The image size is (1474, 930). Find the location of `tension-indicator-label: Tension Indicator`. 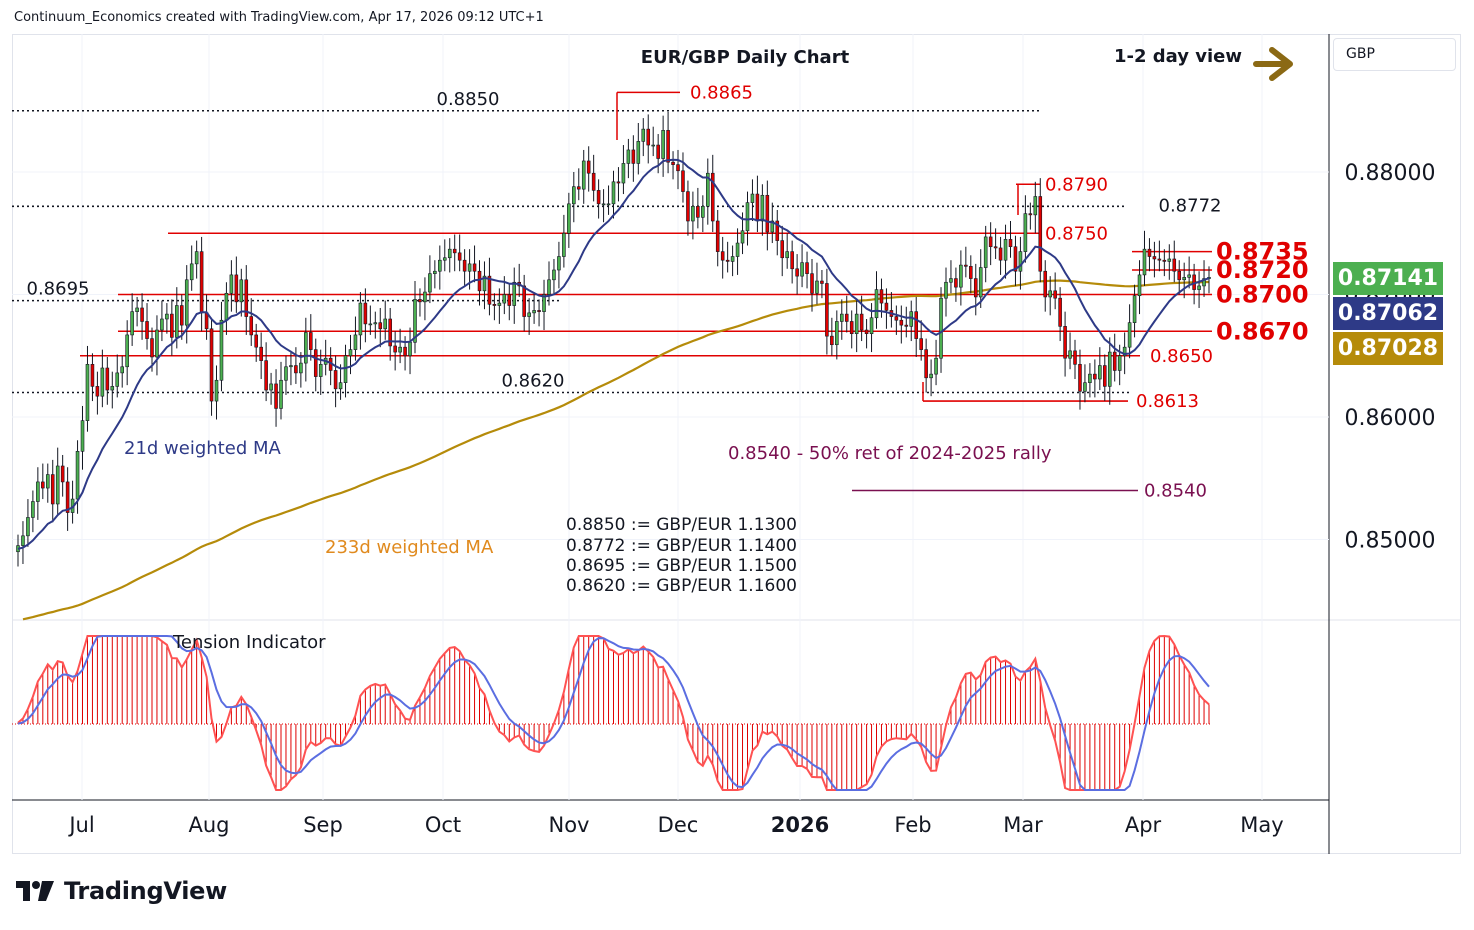

tension-indicator-label: Tension Indicator is located at coordinates (249, 642).